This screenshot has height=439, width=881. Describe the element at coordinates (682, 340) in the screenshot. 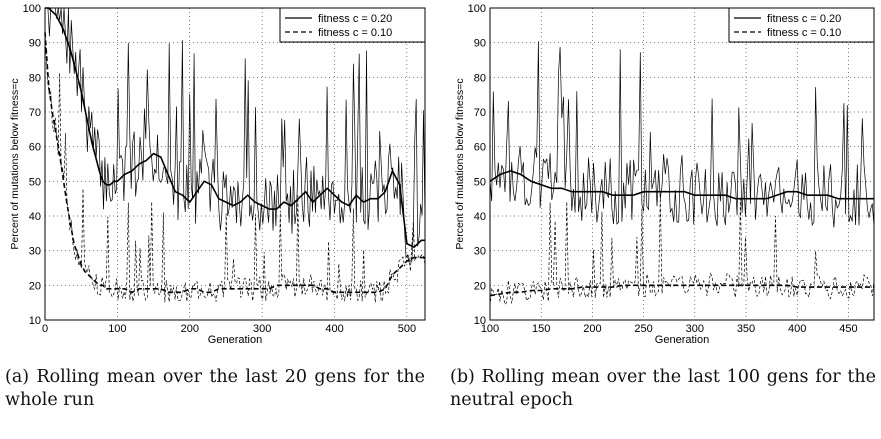

I see `panel-b-x-axis-label: Generation` at that location.